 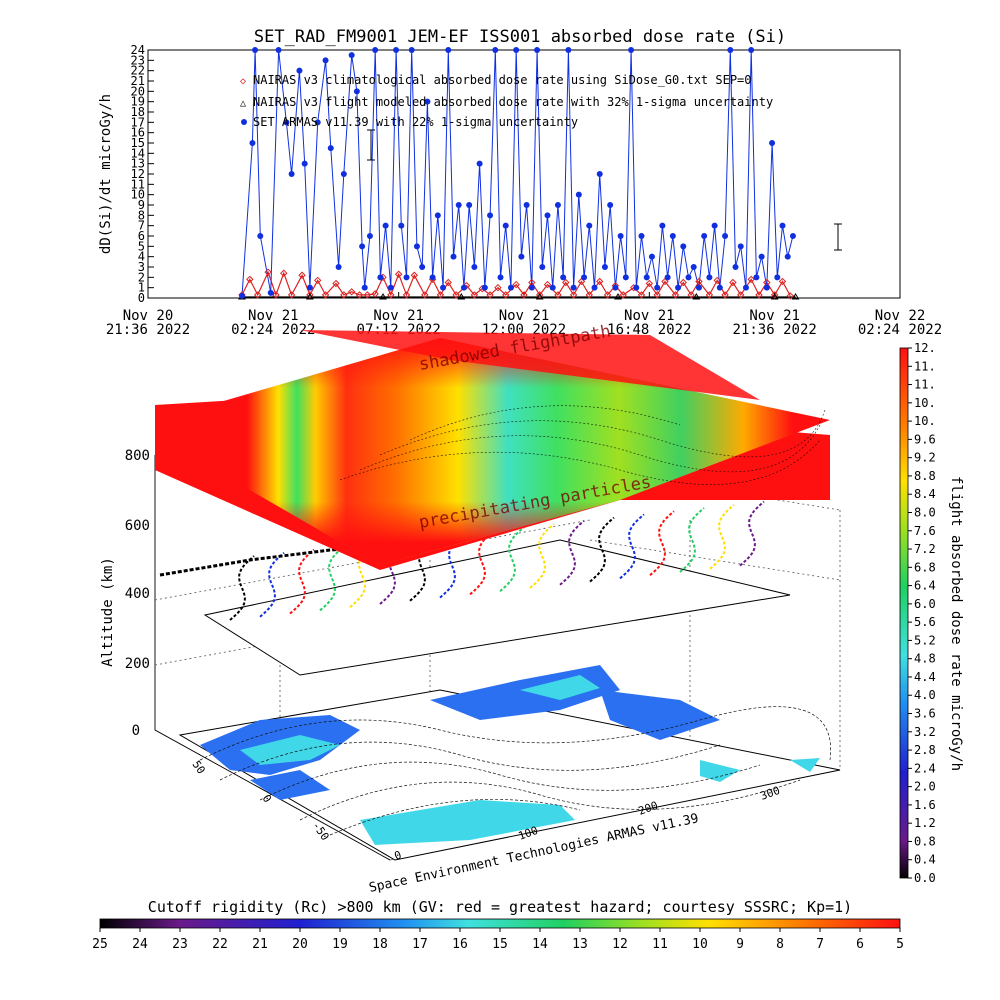 I want to click on colorbar-right-tick-label: 8.0, so click(x=925, y=512).